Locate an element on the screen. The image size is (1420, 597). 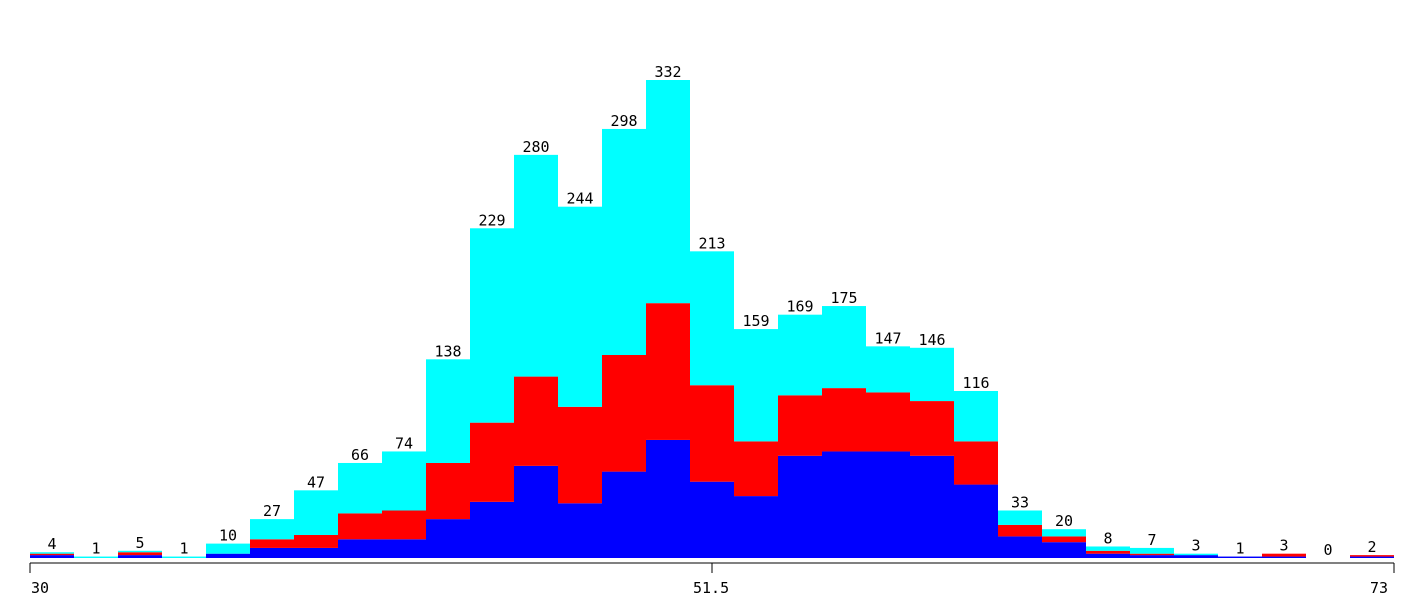
count-label-bin-9: 74 is located at coordinates (404, 443).